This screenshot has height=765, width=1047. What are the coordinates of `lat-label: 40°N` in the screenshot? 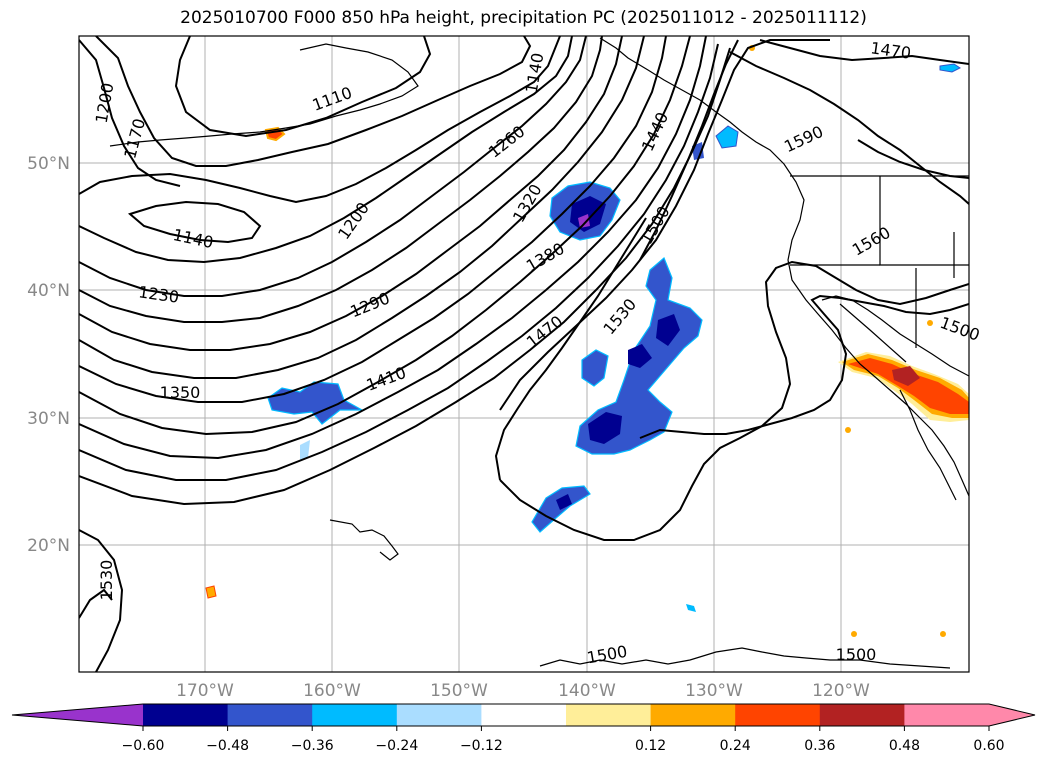 It's located at (48, 291).